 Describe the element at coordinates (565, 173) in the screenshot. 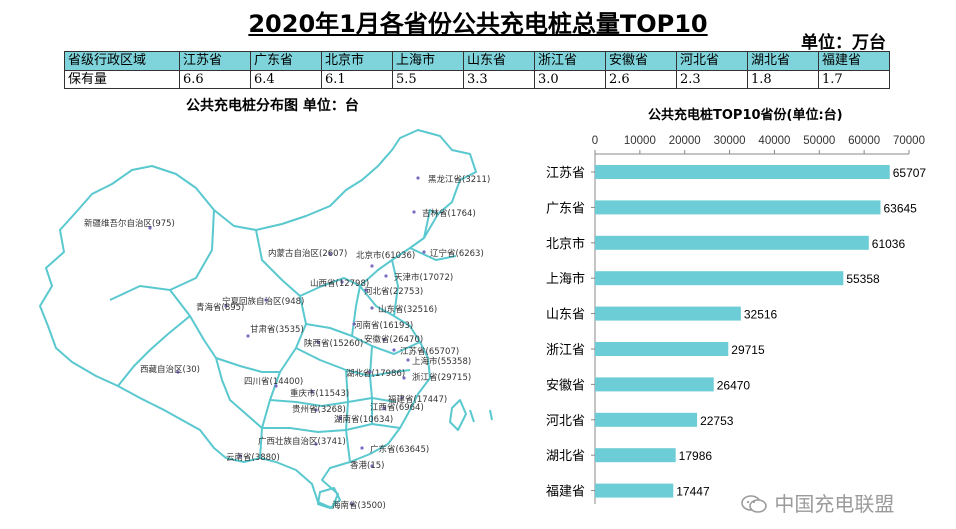

I see `category-label: 江苏省` at that location.